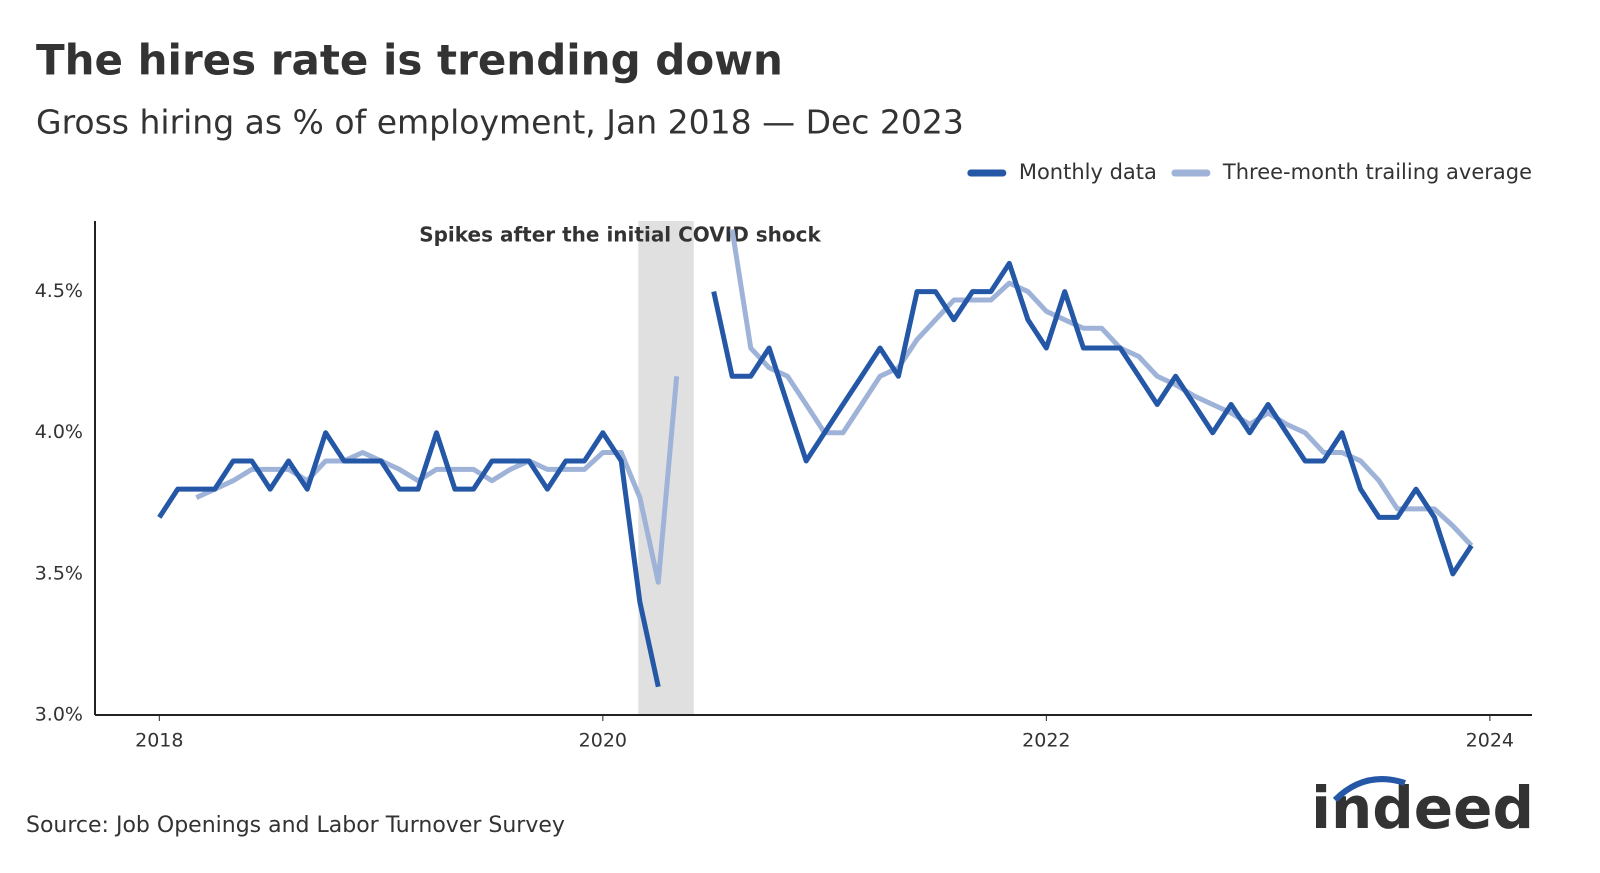  I want to click on x-tick-label: 2020, so click(603, 741).